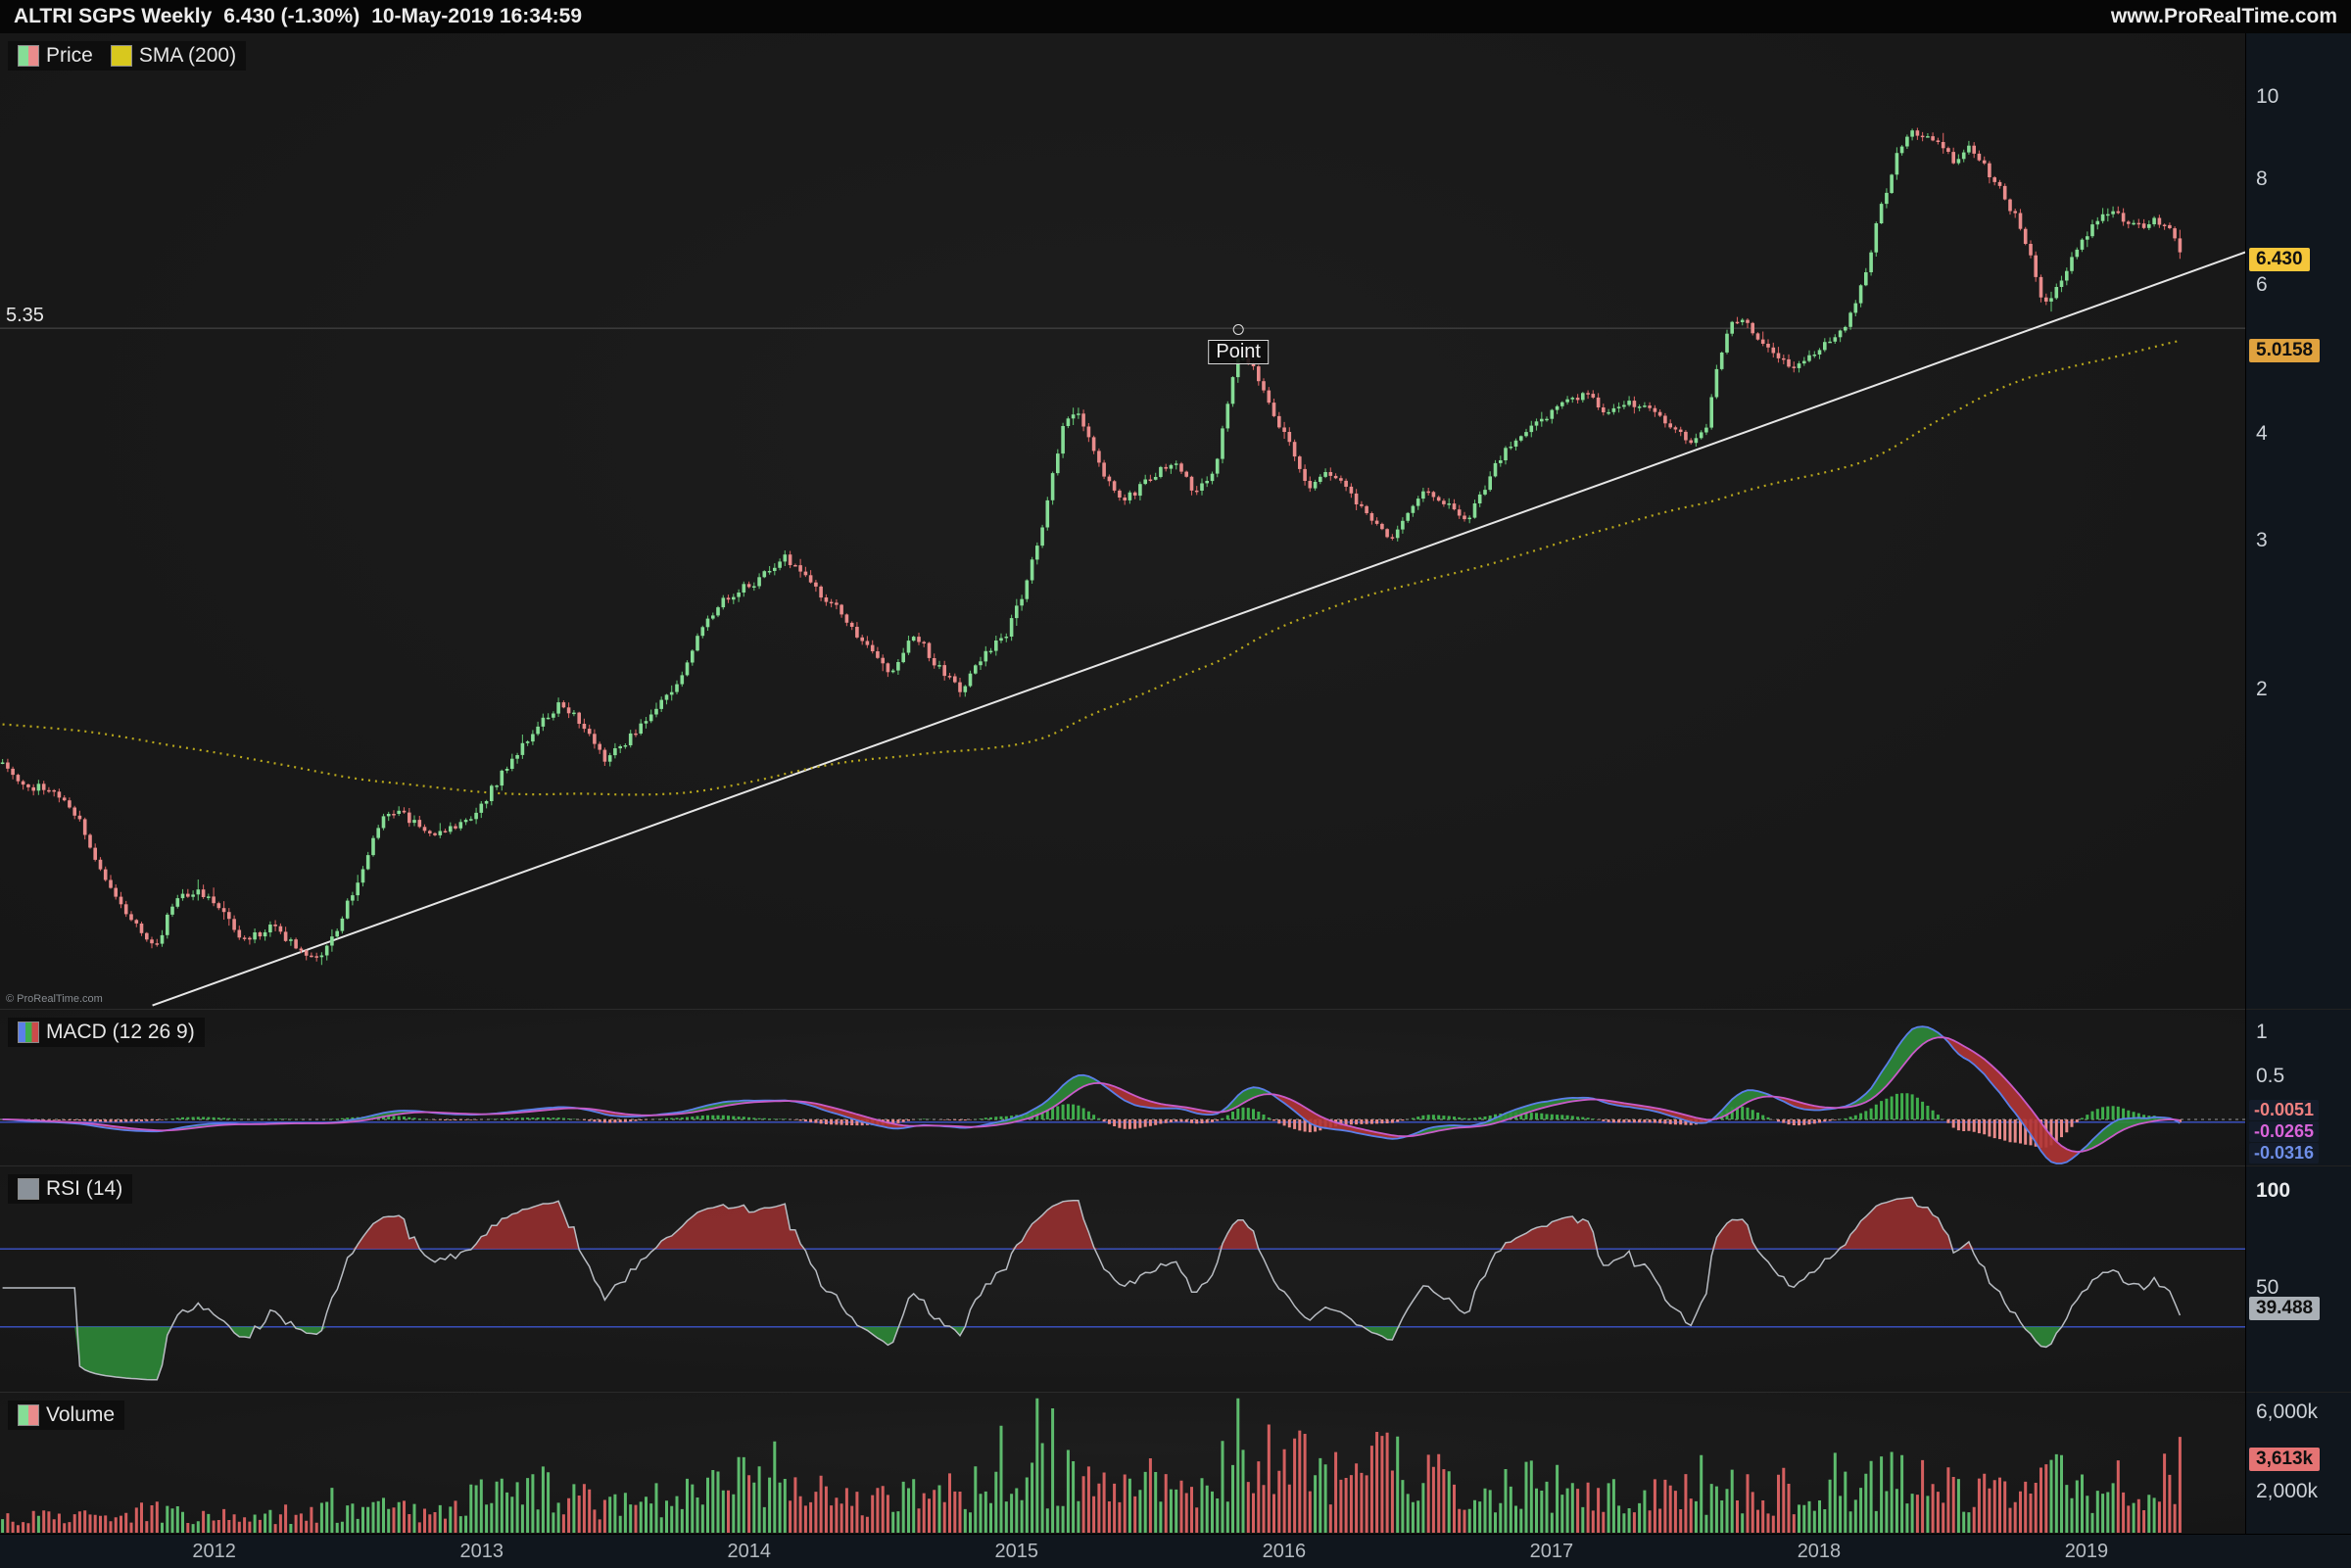  What do you see at coordinates (2287, 1491) in the screenshot?
I see `volume-tick-label: 2,000k` at bounding box center [2287, 1491].